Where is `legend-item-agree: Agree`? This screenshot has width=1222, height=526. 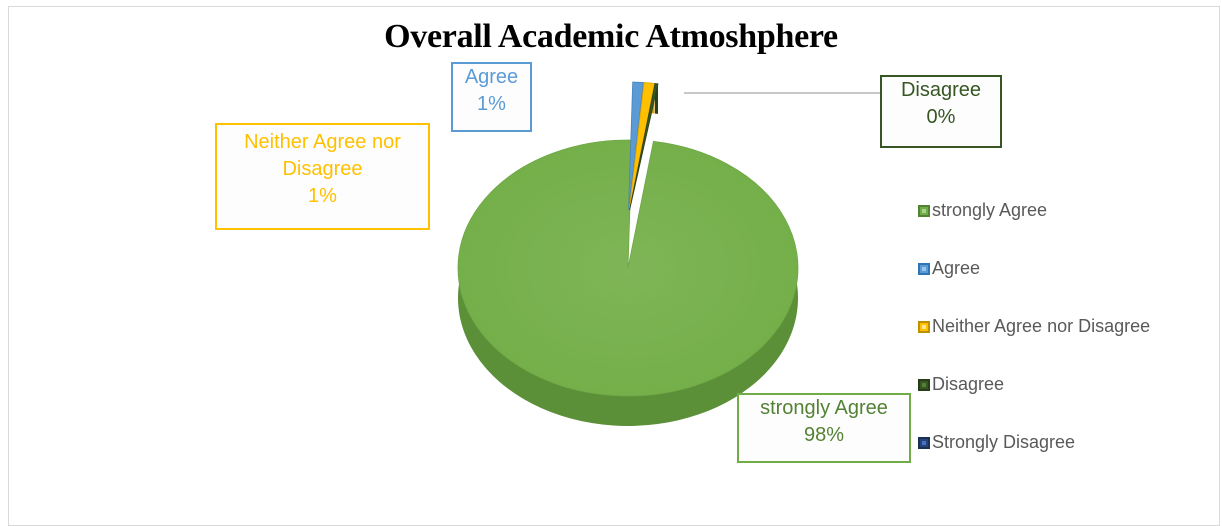
legend-item-agree: Agree is located at coordinates (1034, 268).